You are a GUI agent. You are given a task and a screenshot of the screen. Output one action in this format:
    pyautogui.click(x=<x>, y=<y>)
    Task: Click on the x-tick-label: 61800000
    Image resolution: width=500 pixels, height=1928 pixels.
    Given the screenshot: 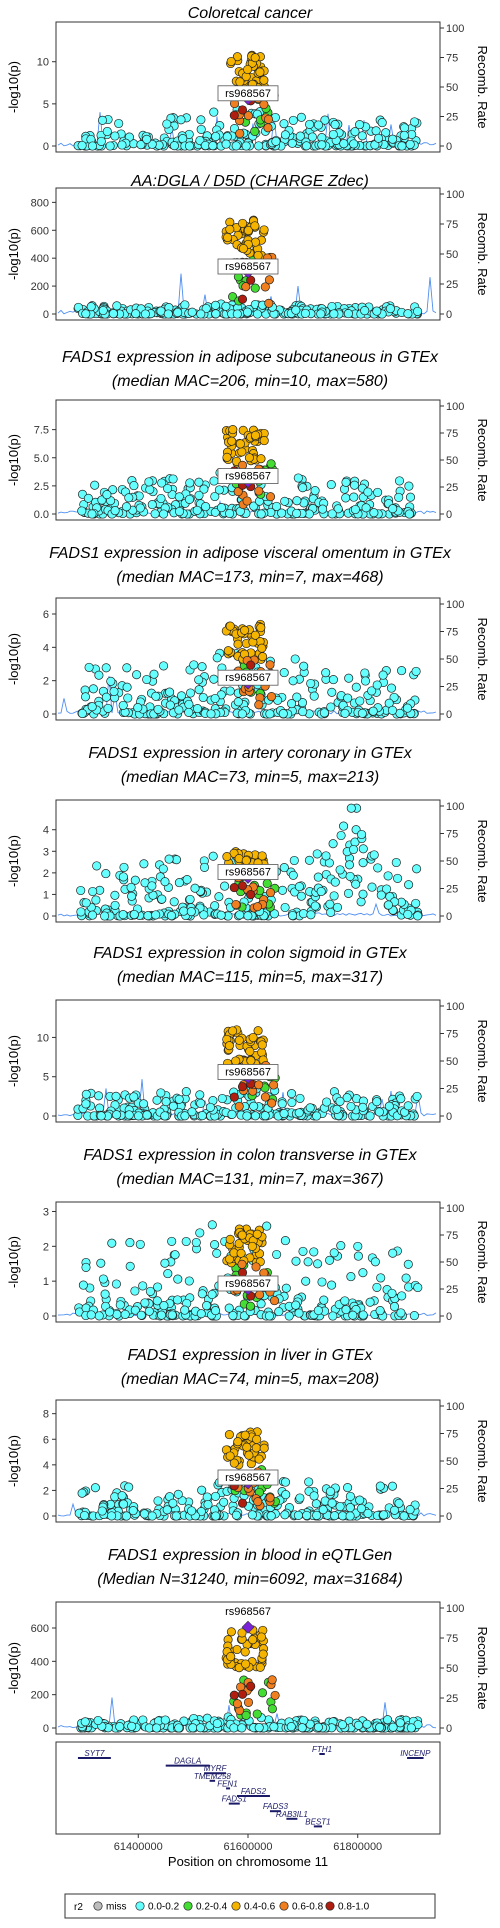 What is the action you would take?
    pyautogui.click(x=357, y=1847)
    